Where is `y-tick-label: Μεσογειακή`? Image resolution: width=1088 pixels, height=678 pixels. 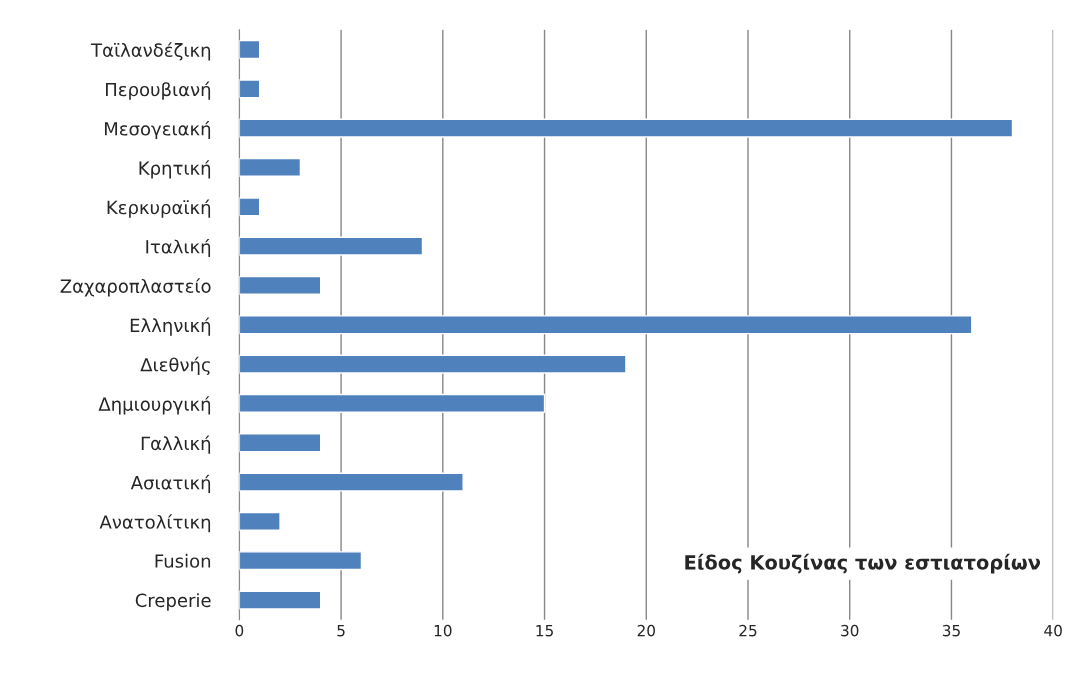
y-tick-label: Μεσογειακή is located at coordinates (157, 130).